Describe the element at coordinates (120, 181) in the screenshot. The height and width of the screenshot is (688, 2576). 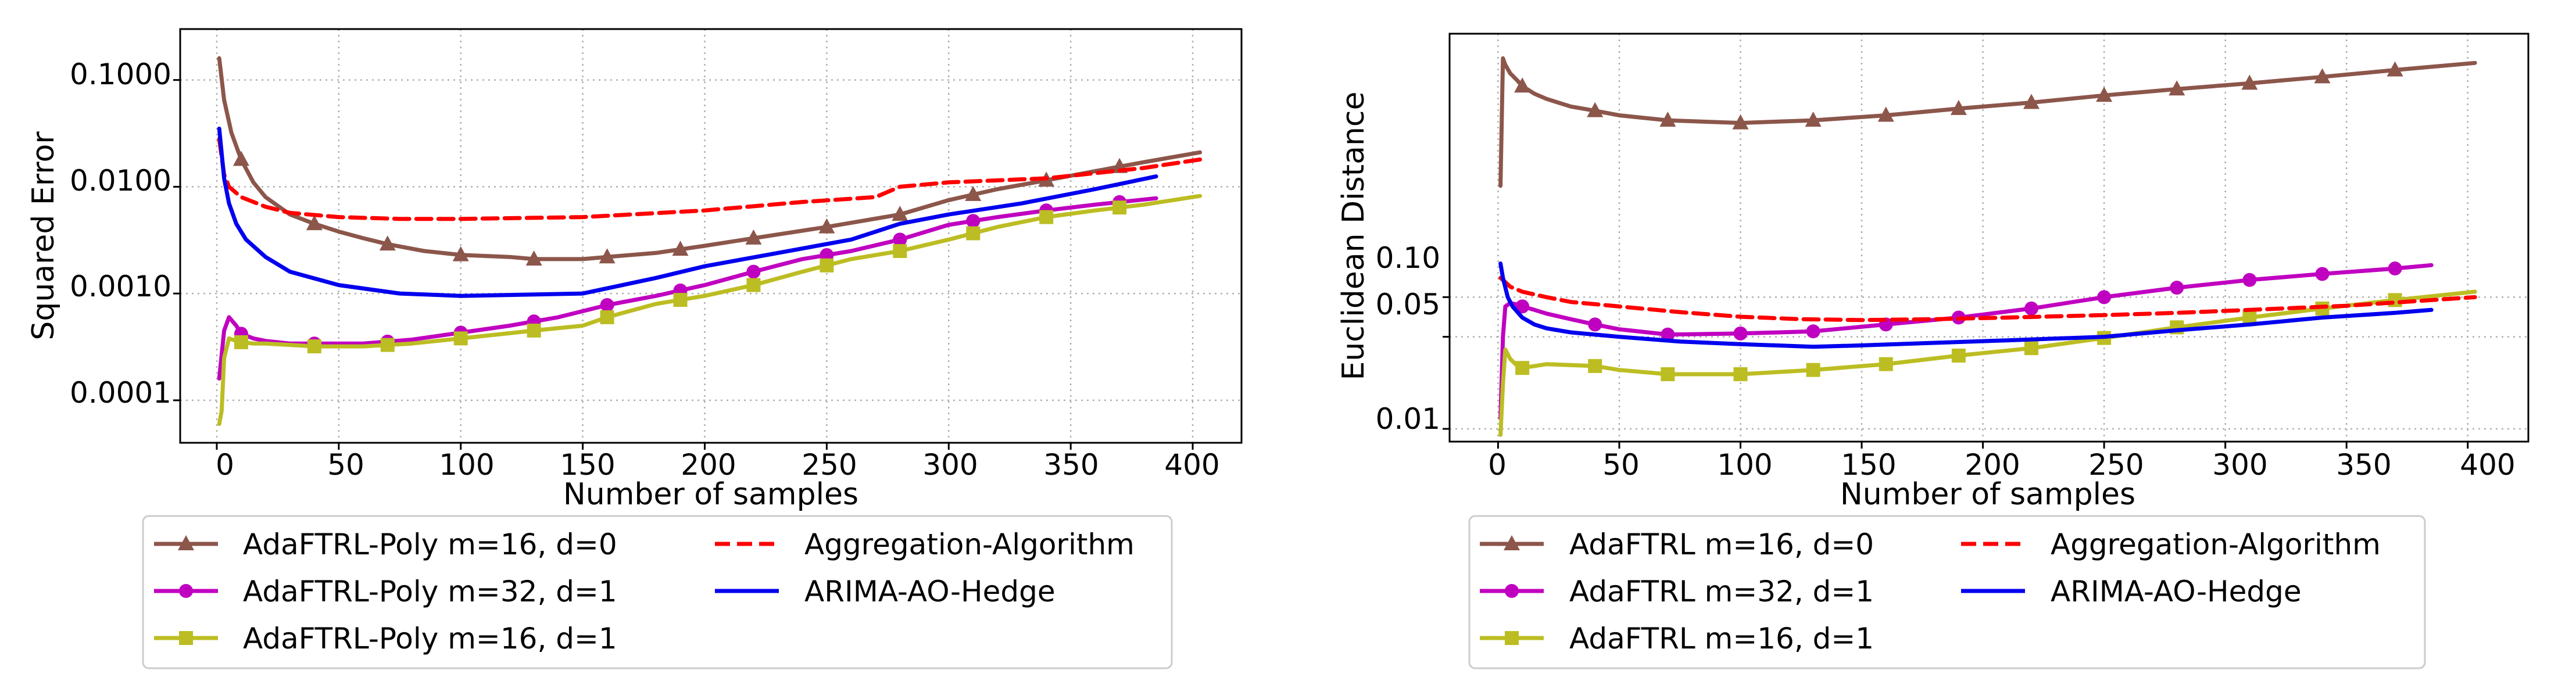
I see `ytick-label: 0.0100` at that location.